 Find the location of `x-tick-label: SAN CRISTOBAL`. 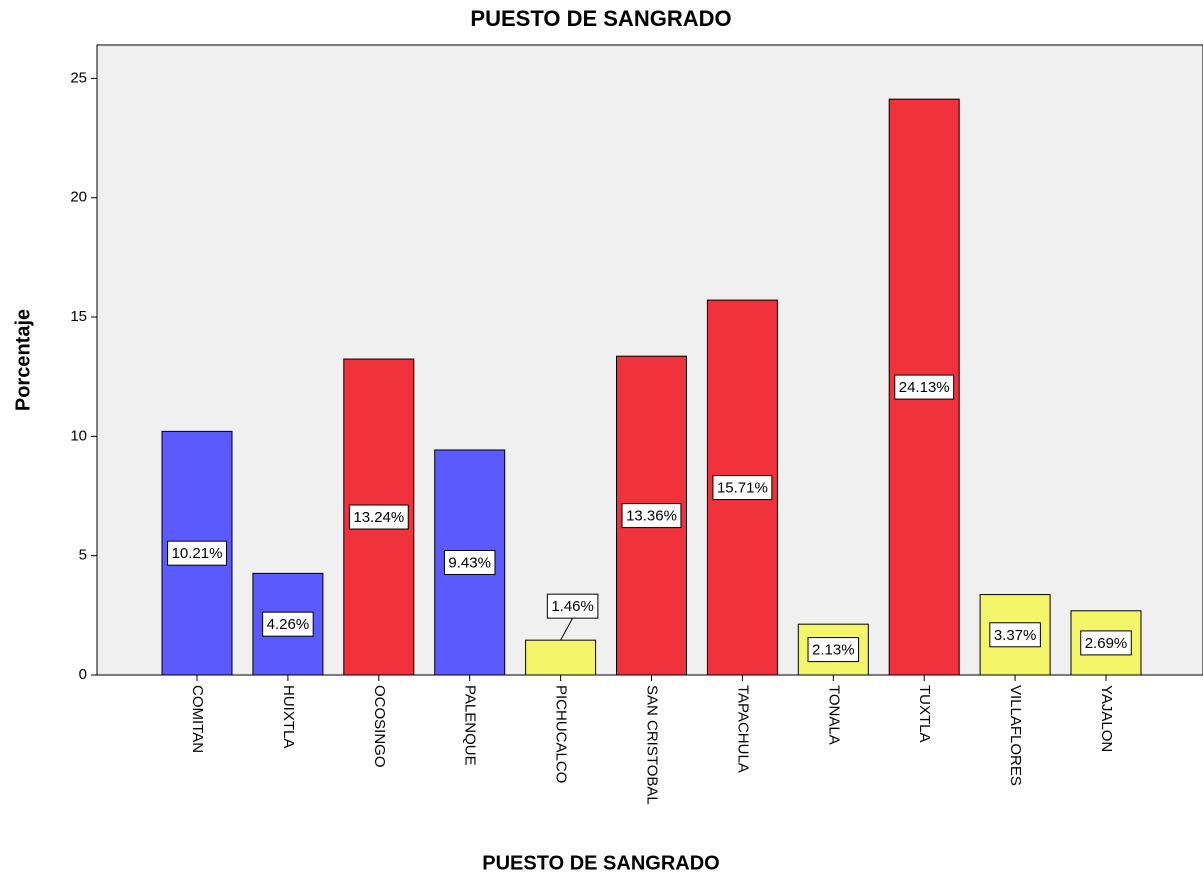

x-tick-label: SAN CRISTOBAL is located at coordinates (652, 745).